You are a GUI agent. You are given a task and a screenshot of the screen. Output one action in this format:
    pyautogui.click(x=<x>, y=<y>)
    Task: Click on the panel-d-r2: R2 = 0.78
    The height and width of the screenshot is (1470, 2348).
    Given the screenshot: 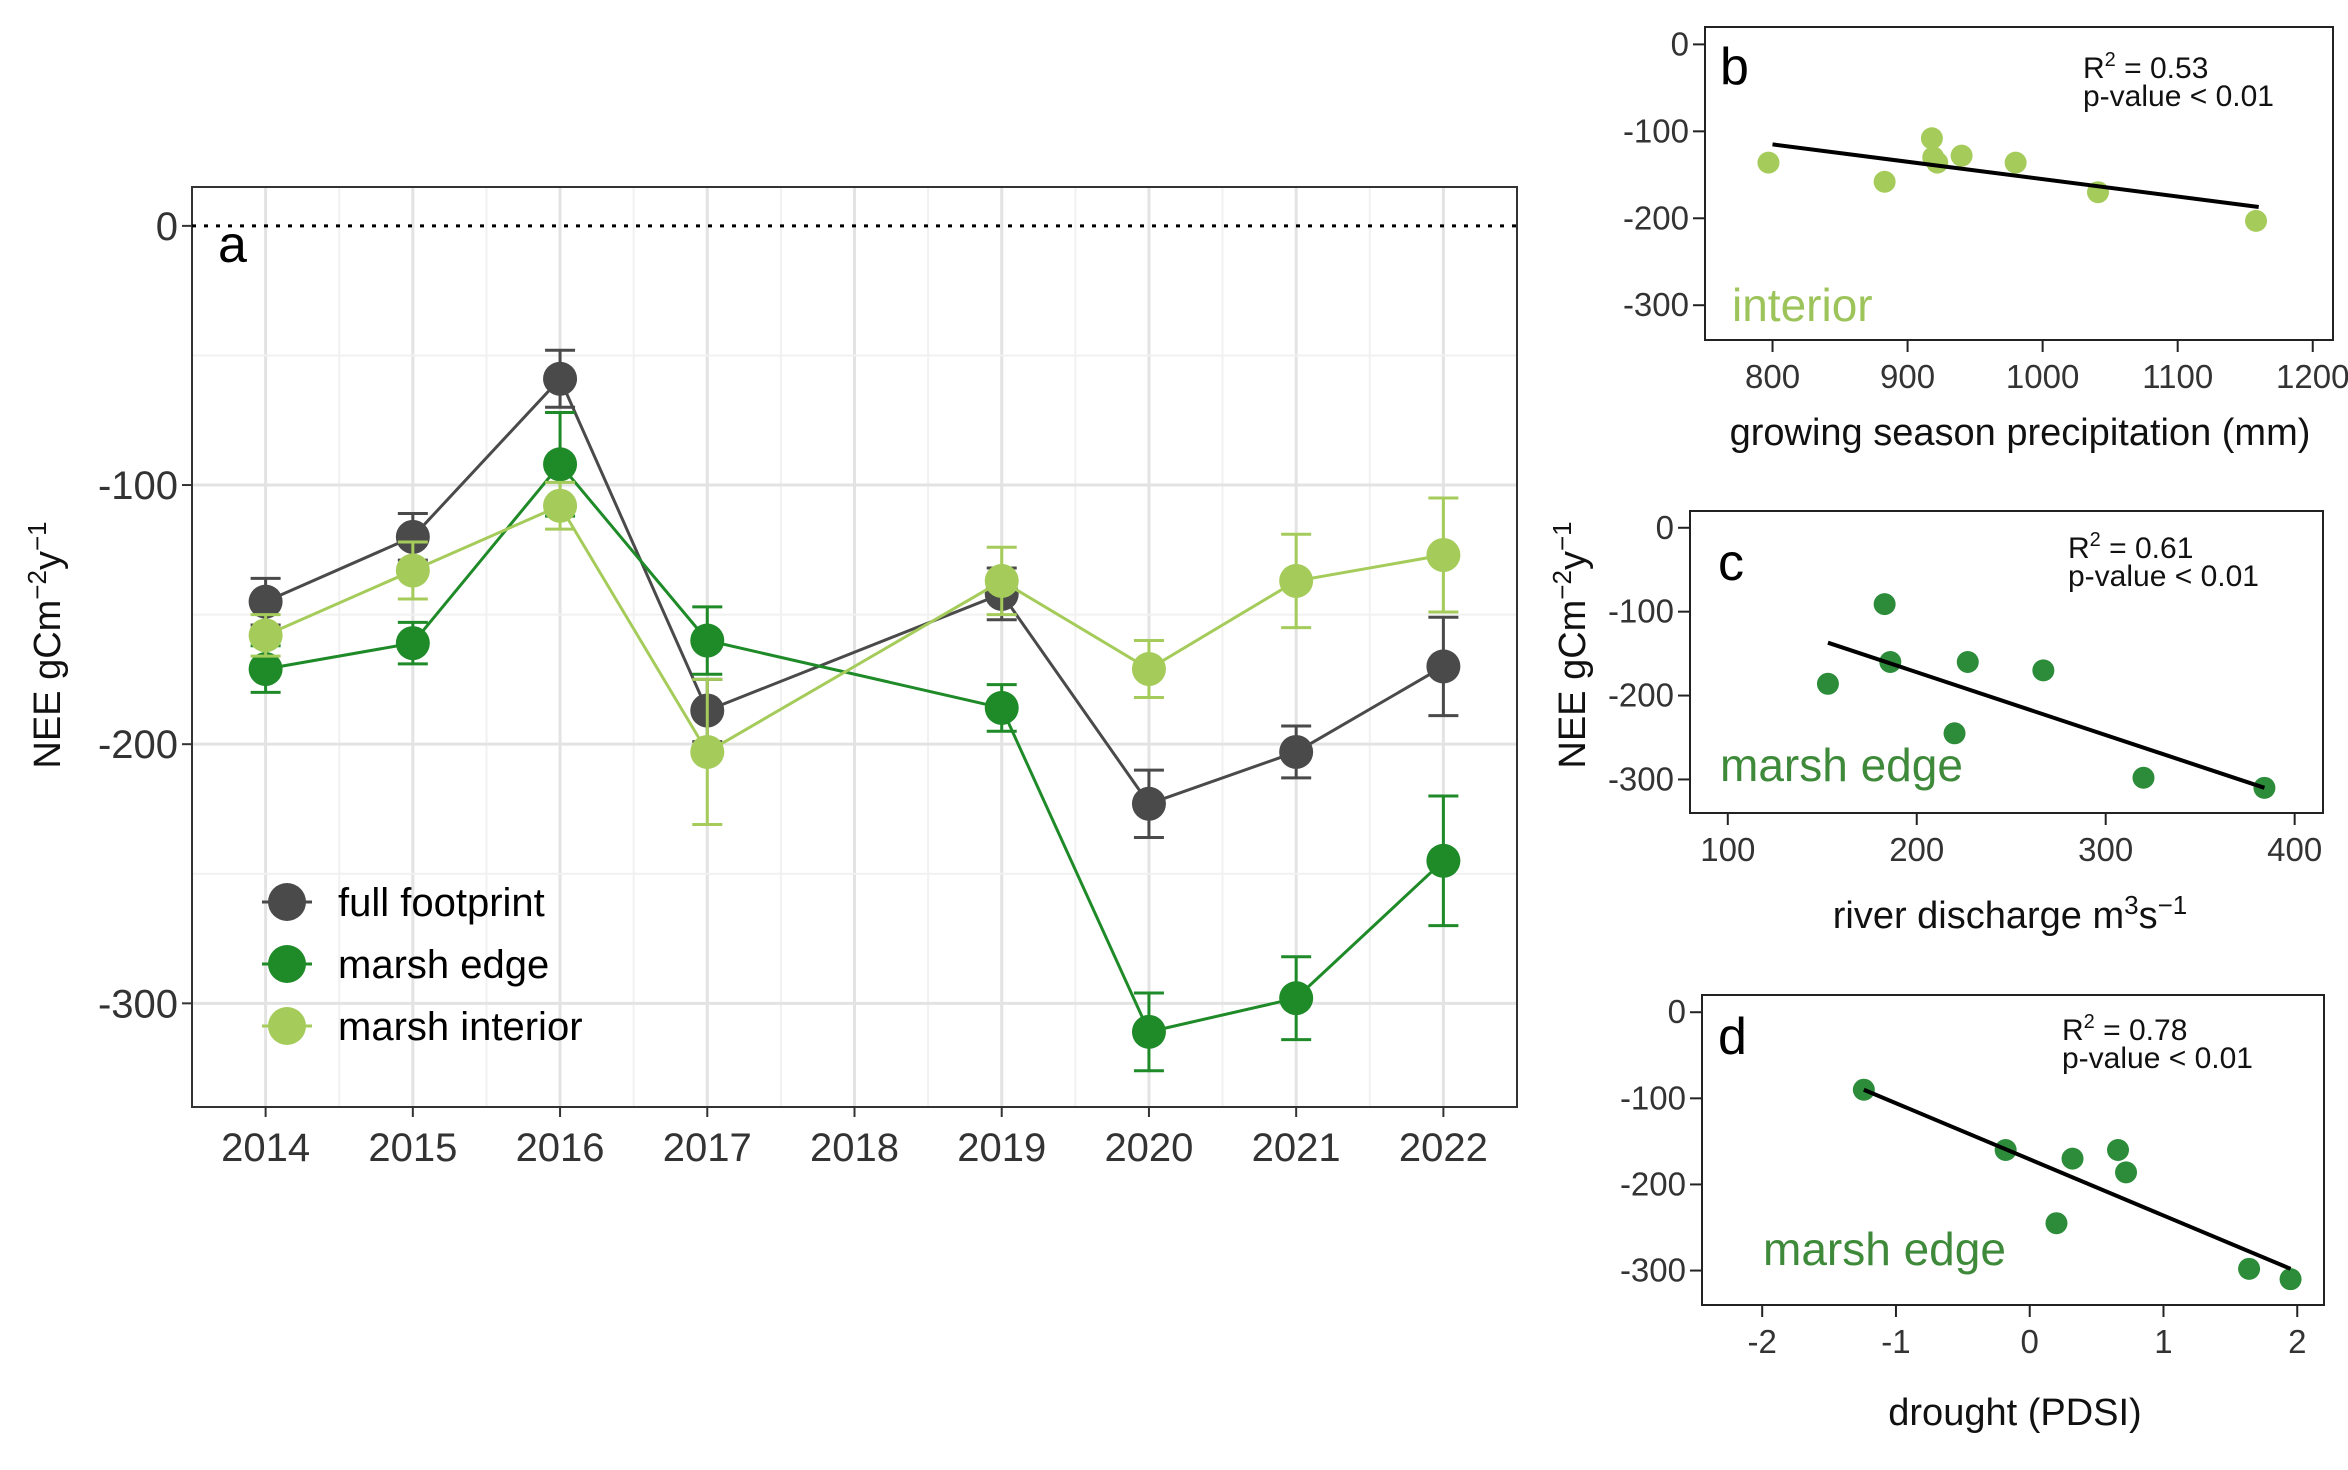 What is the action you would take?
    pyautogui.click(x=2124, y=1029)
    